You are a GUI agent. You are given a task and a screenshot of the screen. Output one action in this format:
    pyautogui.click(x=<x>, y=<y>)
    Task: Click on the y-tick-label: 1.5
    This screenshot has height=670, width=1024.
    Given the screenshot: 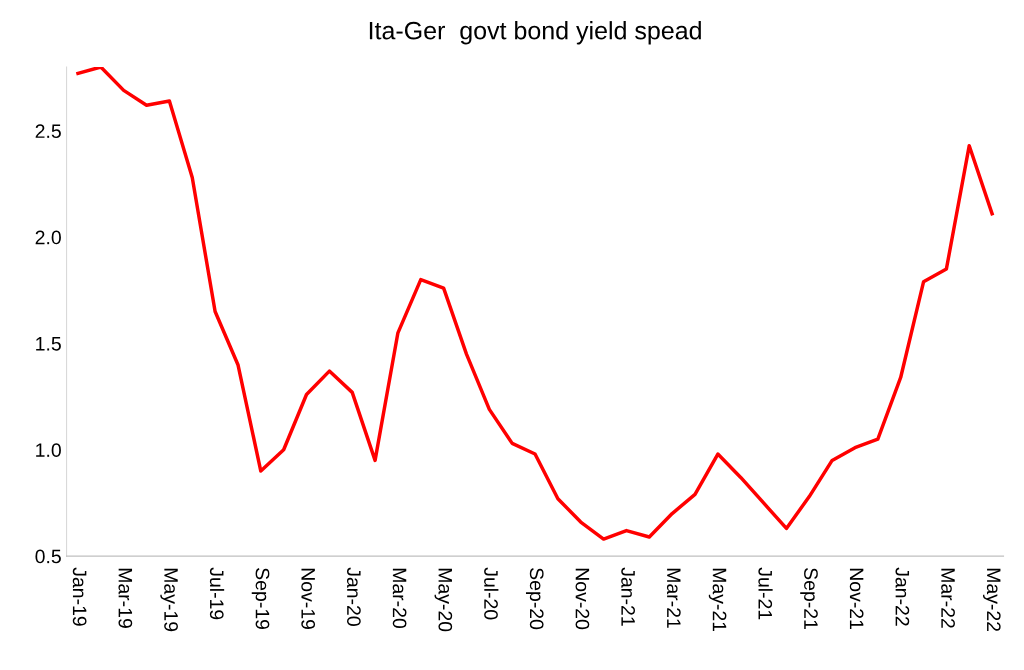 What is the action you would take?
    pyautogui.click(x=48, y=344)
    